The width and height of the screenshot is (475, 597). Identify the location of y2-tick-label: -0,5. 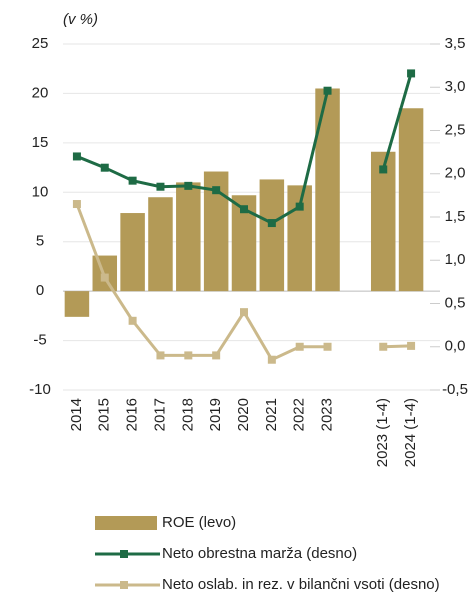
(455, 389).